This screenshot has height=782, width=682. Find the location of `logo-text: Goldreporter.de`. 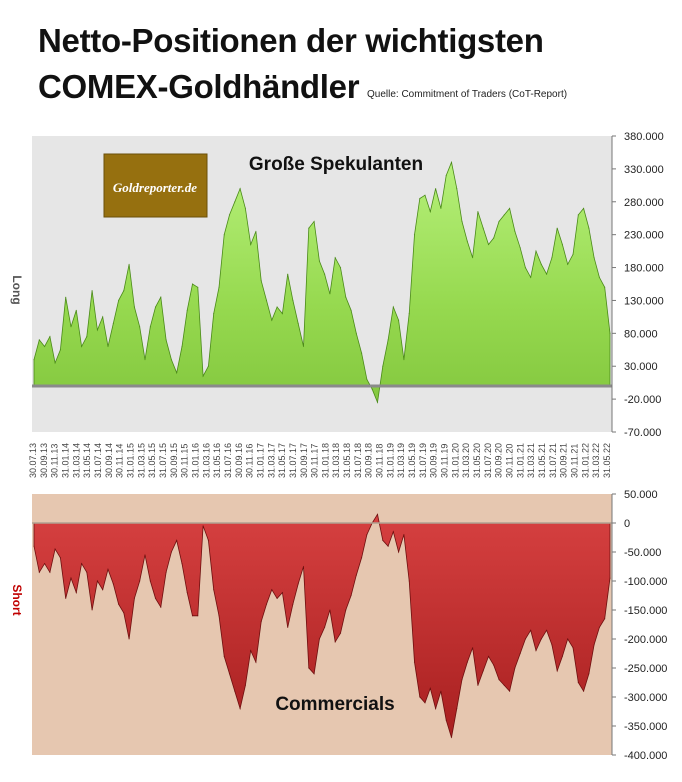

logo-text: Goldreporter.de is located at coordinates (155, 187).